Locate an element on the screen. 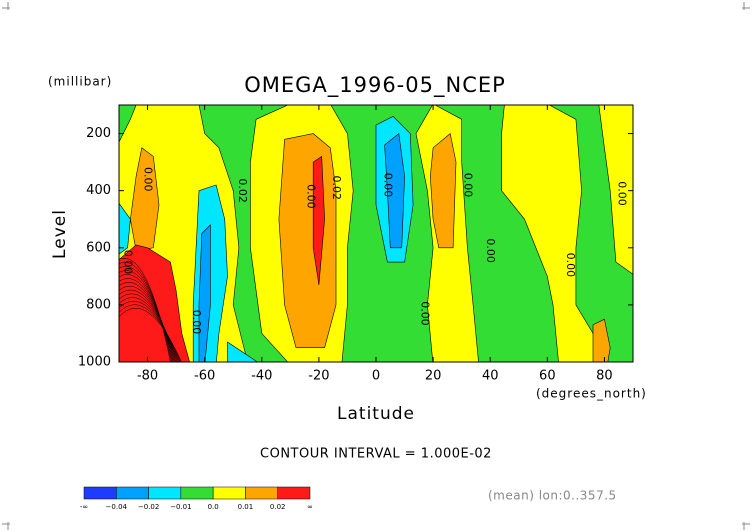  x-tick-label: 80 is located at coordinates (604, 376).